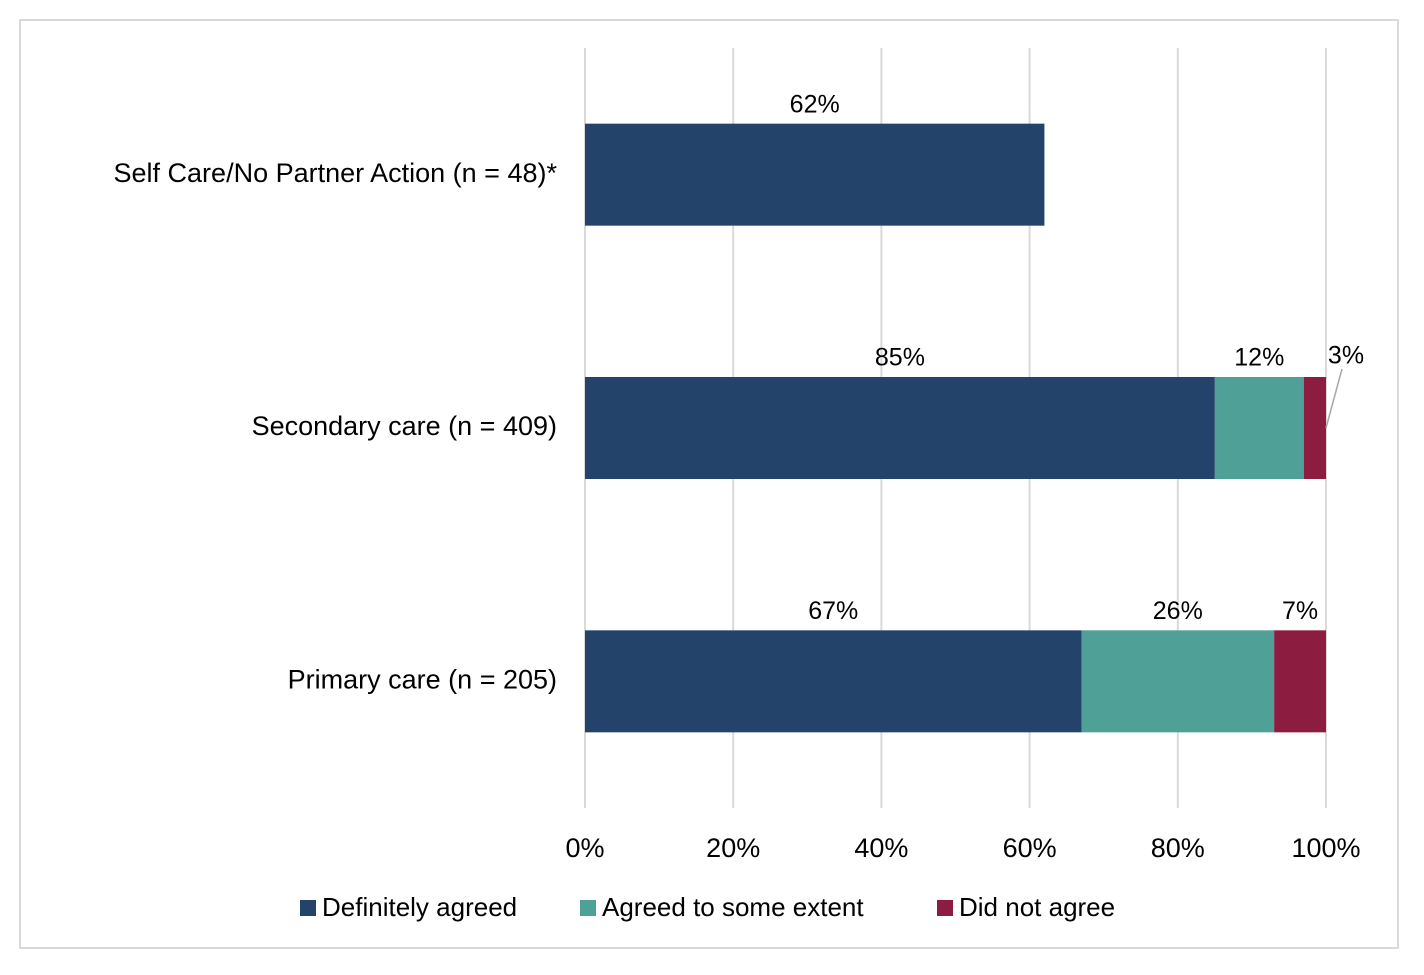  What do you see at coordinates (1300, 611) in the screenshot?
I see `value-label: 7%` at bounding box center [1300, 611].